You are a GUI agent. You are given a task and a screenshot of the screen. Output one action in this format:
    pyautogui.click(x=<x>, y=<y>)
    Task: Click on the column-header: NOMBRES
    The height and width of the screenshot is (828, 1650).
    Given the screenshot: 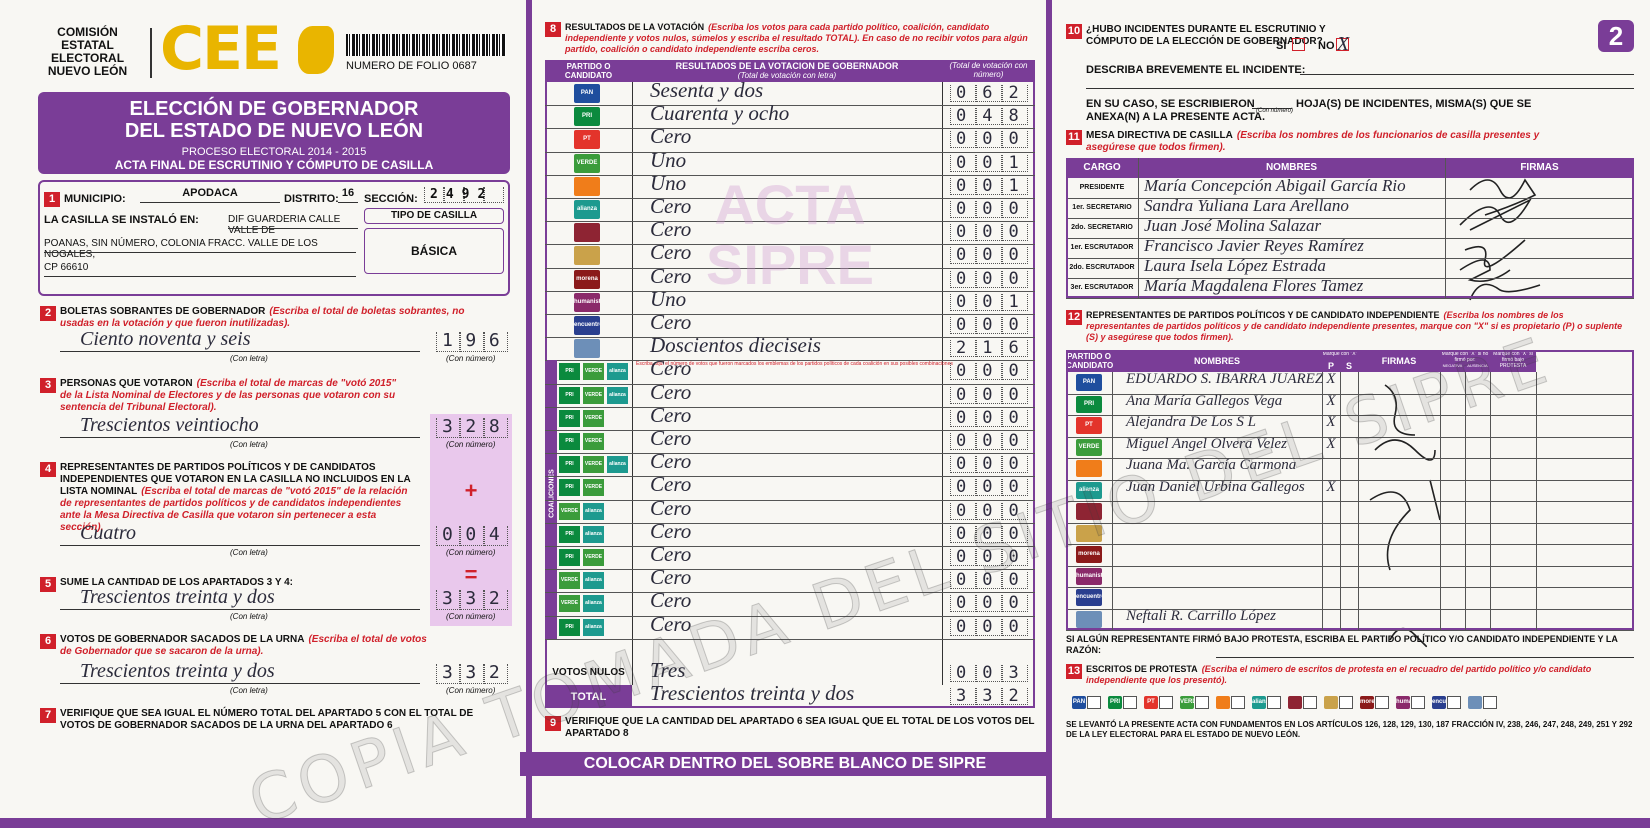 What is the action you would take?
    pyautogui.click(x=1291, y=167)
    